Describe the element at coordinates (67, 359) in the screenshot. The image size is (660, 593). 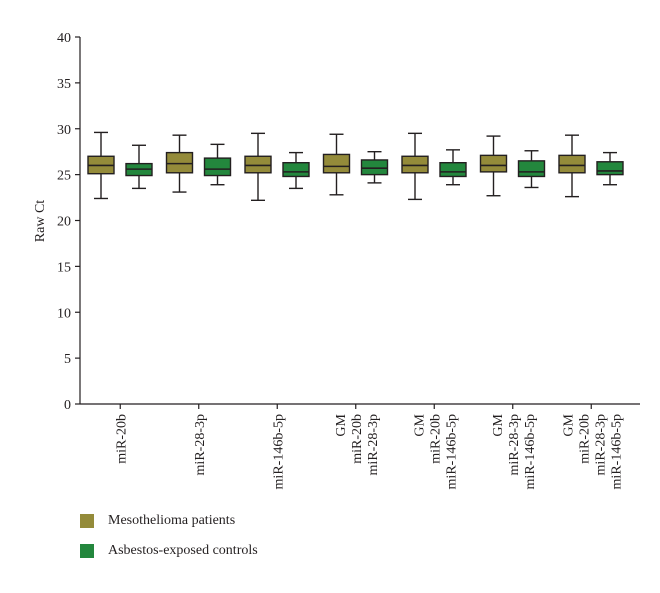
I see `y-tick-label: 5` at that location.